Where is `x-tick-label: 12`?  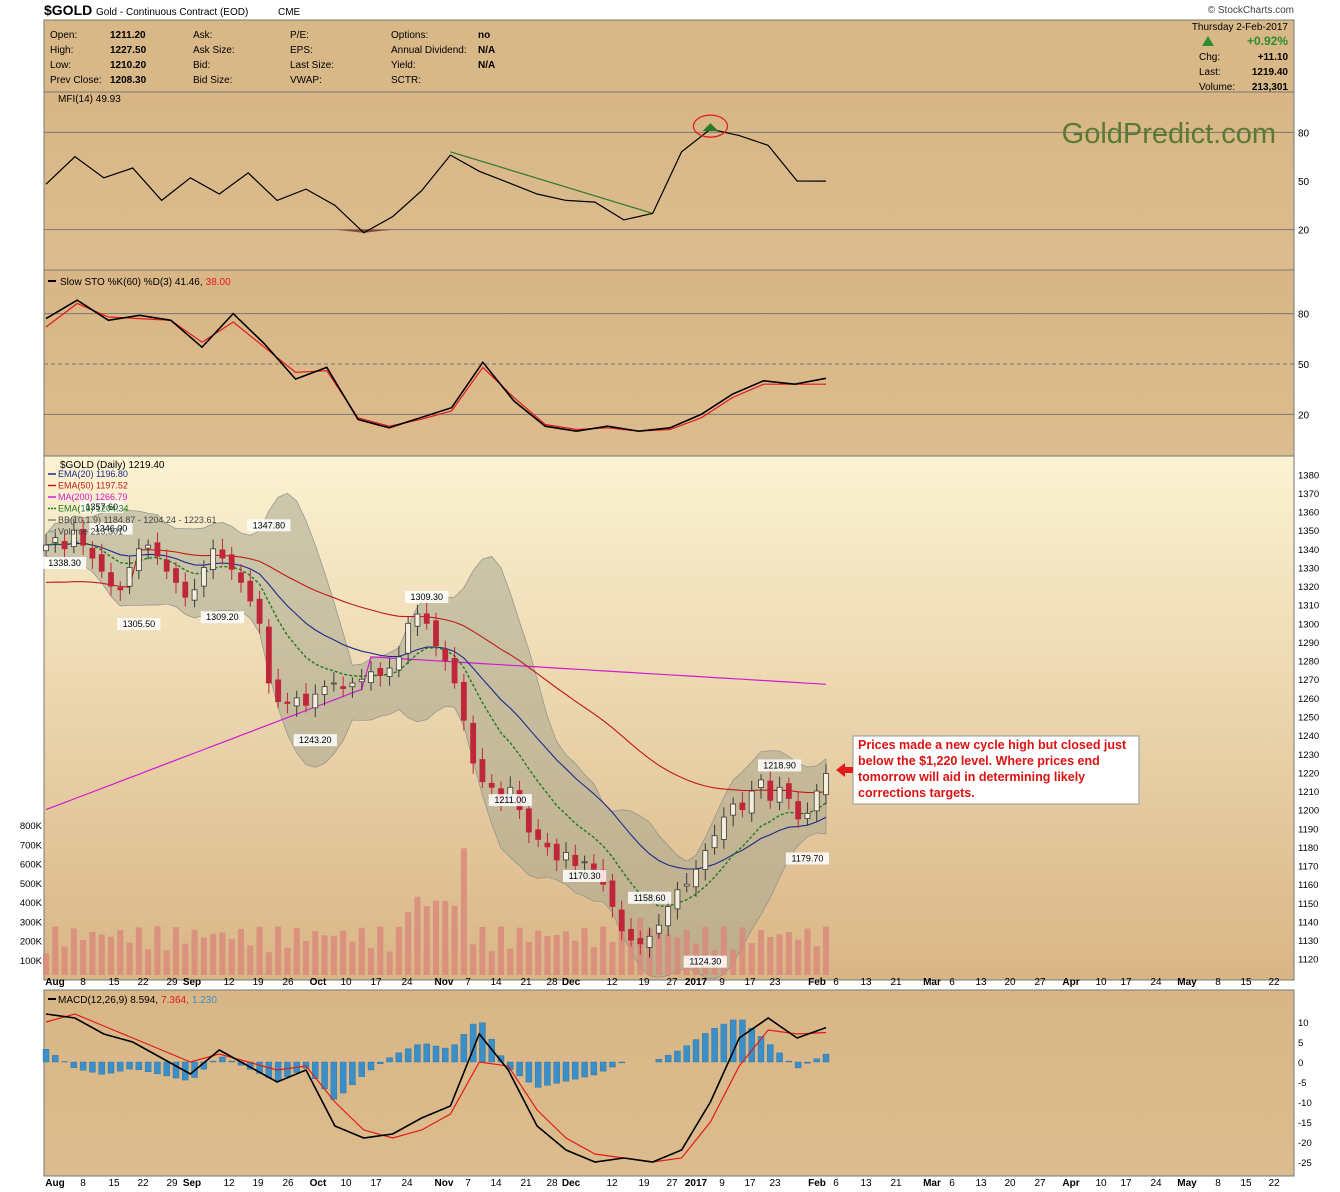
x-tick-label: 12 is located at coordinates (612, 982).